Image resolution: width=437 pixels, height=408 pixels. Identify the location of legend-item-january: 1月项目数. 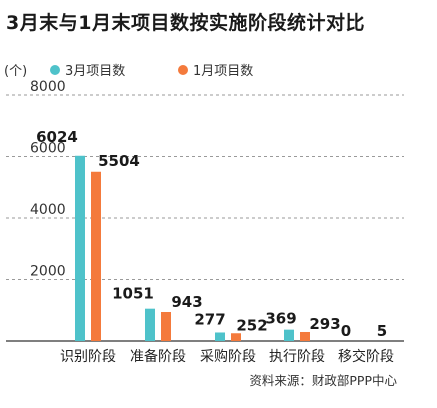
(215, 69).